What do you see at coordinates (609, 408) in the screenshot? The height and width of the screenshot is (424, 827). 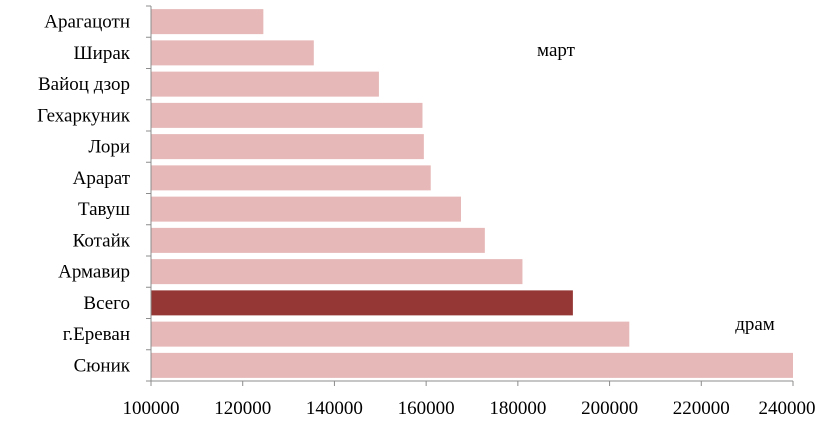 I see `x-tick-label: 200000` at bounding box center [609, 408].